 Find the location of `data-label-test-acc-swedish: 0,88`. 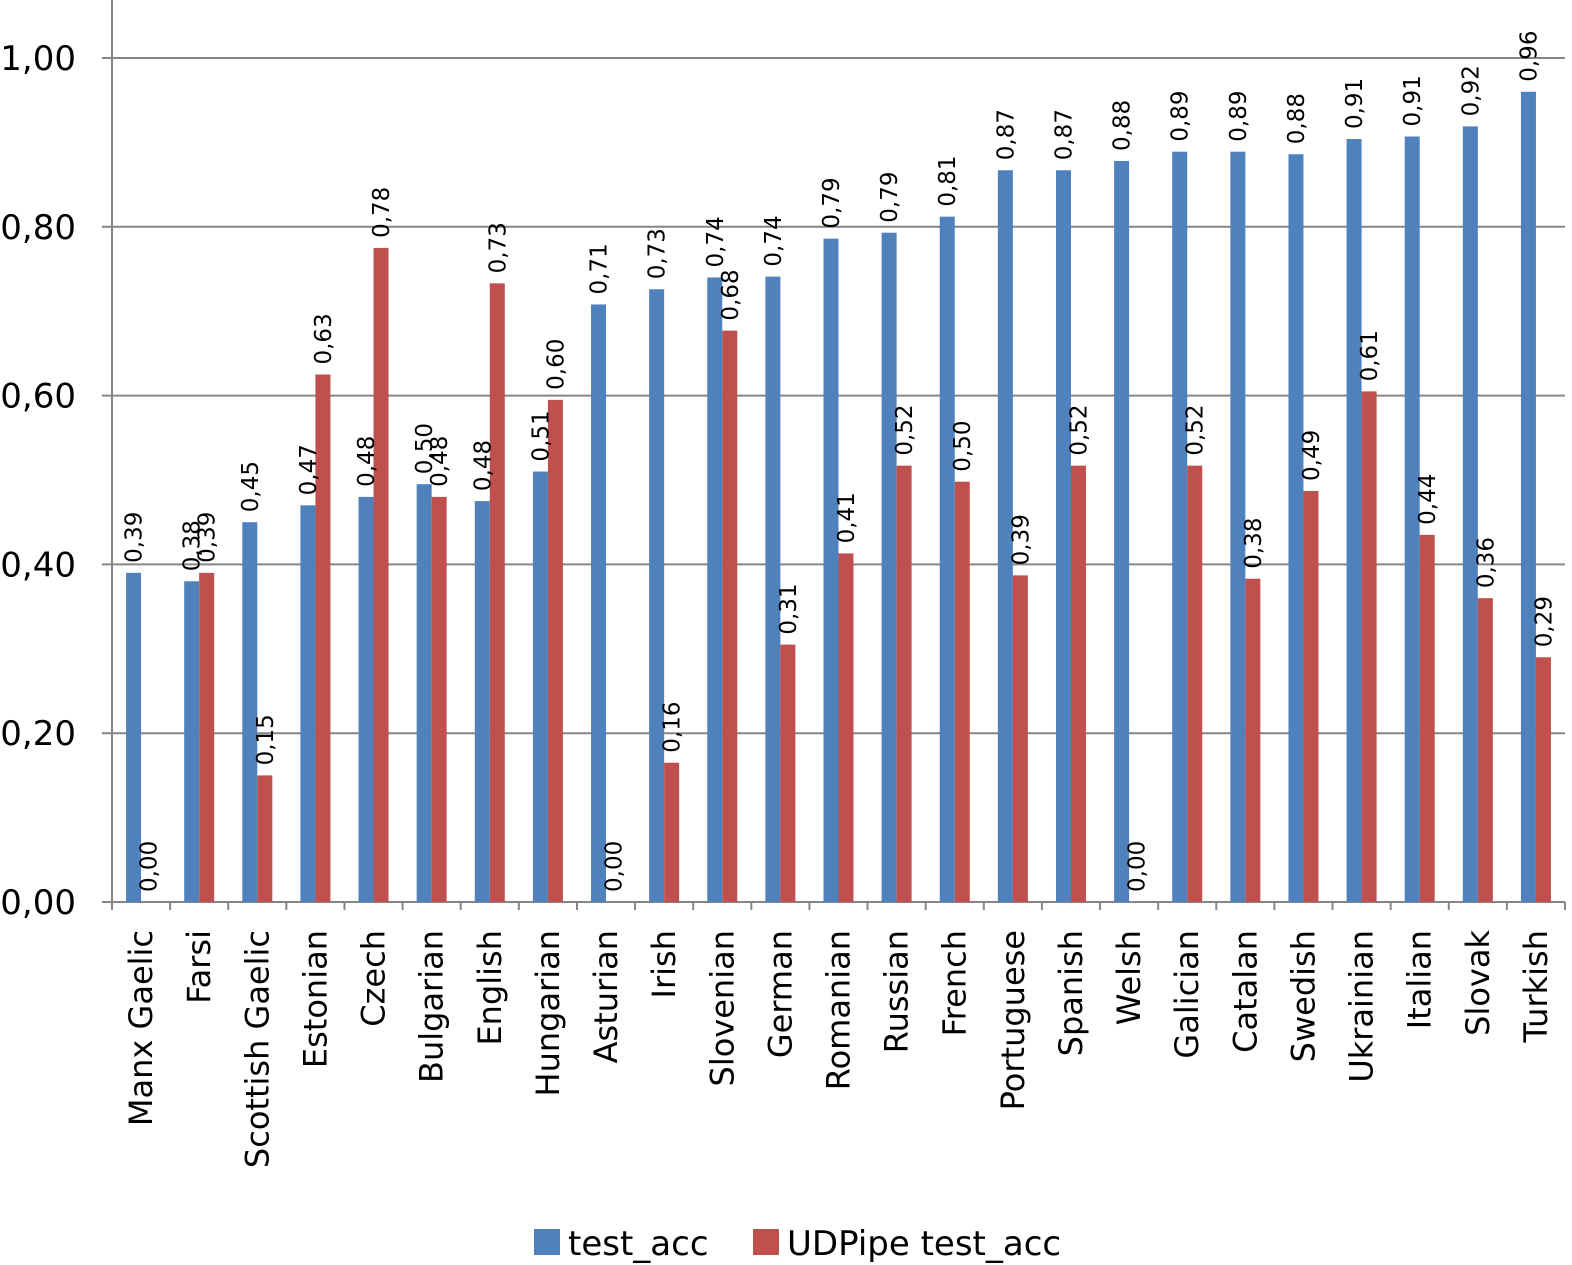

data-label-test-acc-swedish: 0,88 is located at coordinates (1297, 118).